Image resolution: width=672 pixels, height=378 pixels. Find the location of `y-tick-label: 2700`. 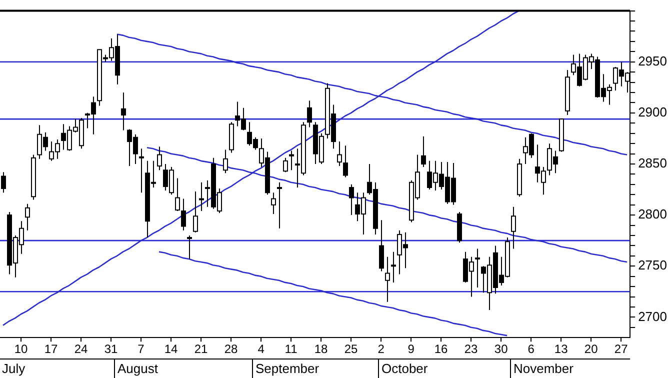

y-tick-label: 2700 is located at coordinates (652, 316).